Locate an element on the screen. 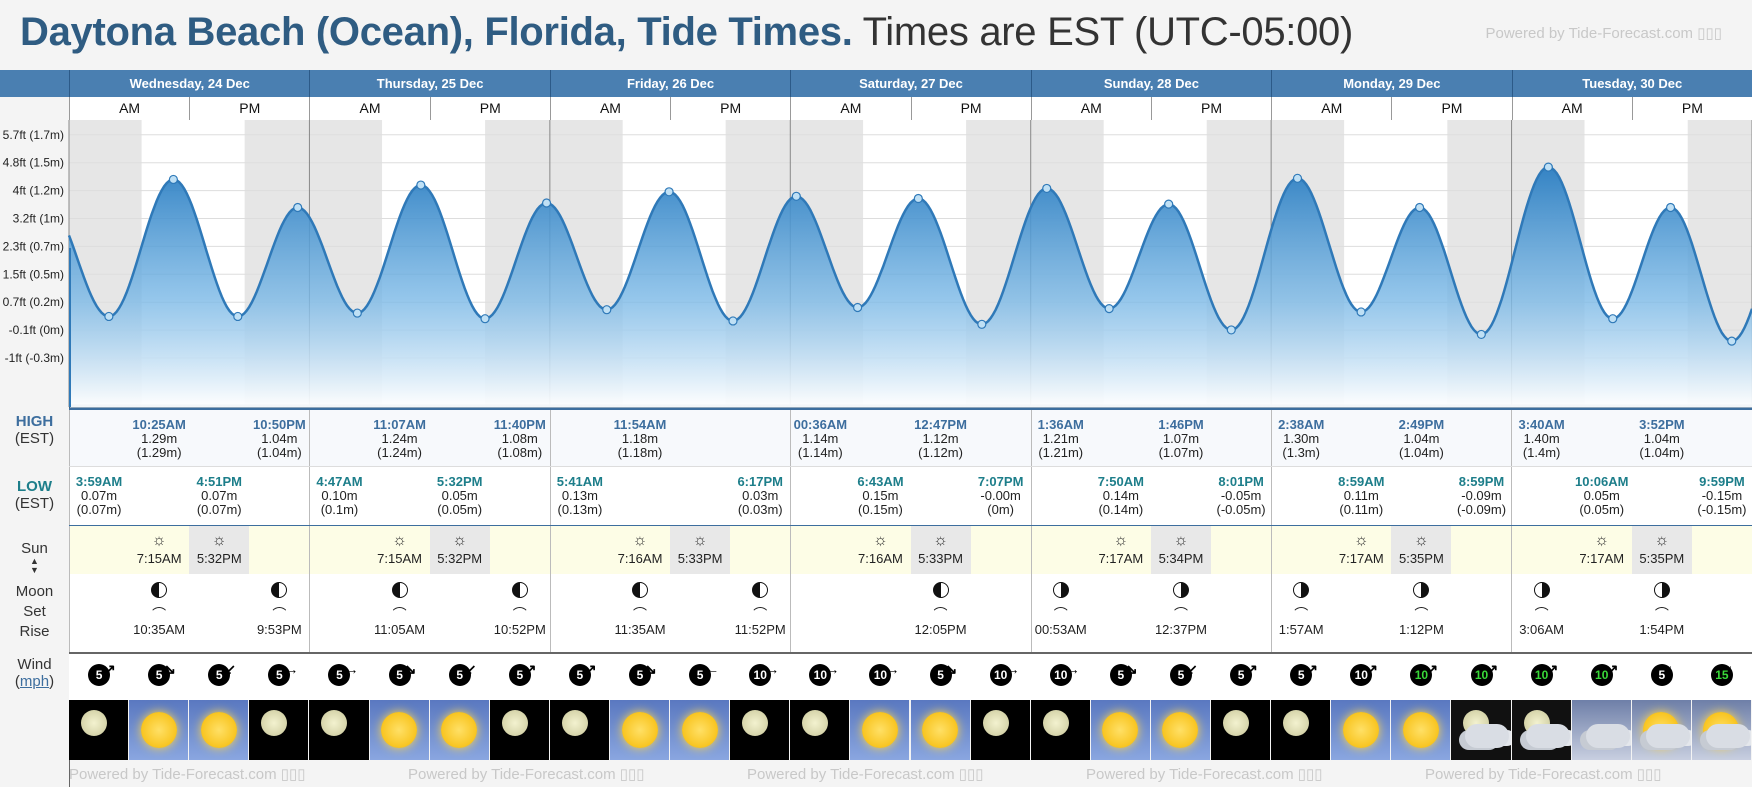  day-header-7: Tuesday, 30 Dec is located at coordinates (1631, 83).